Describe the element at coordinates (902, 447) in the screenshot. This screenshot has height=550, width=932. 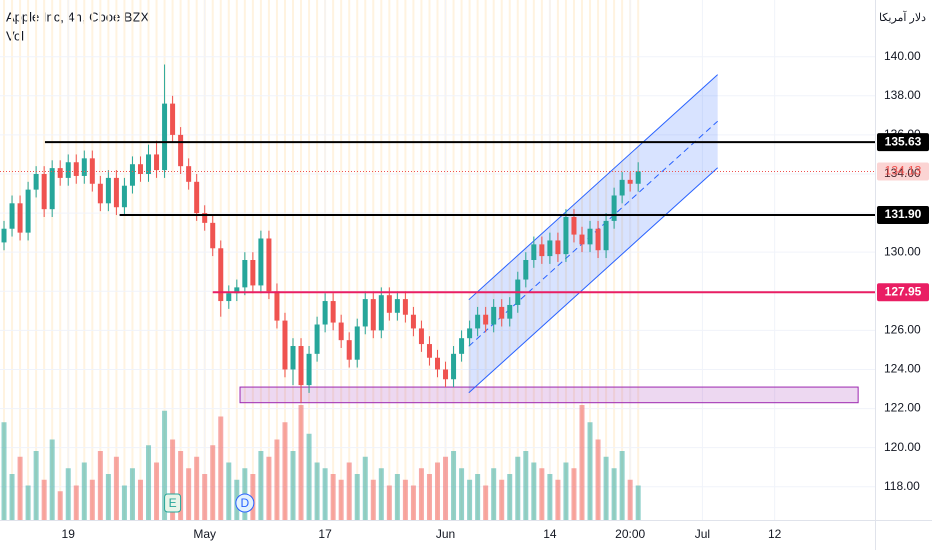
I see `y-tick-label: 120.00` at that location.